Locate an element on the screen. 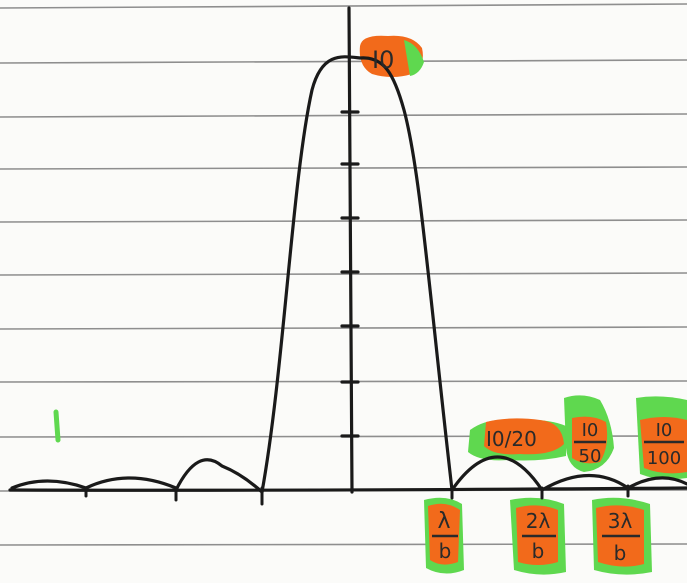  highlight-min1 is located at coordinates (444, 534).